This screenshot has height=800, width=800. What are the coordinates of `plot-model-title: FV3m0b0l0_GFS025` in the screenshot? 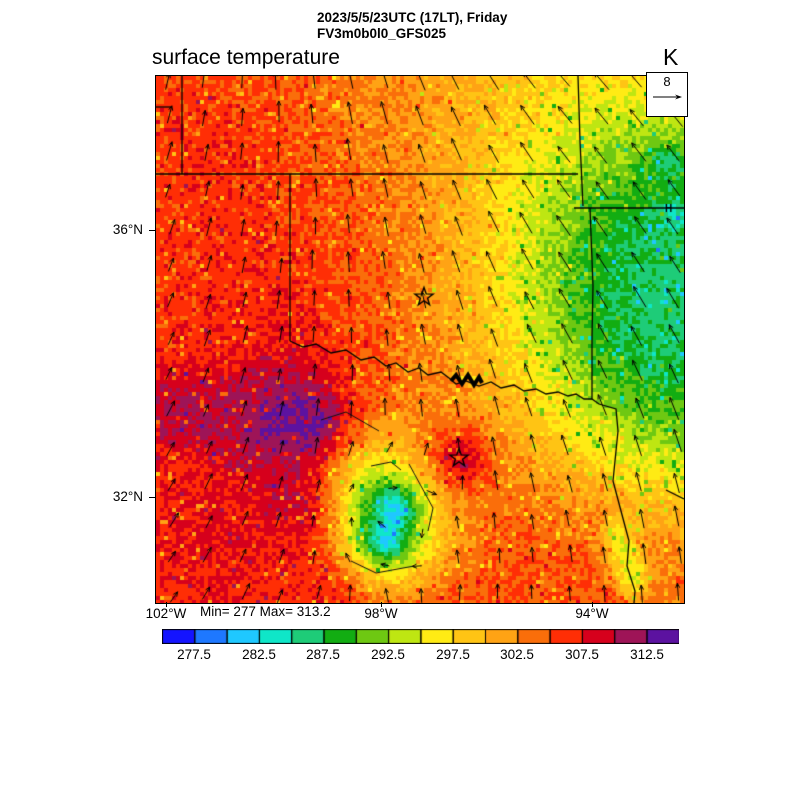 It's located at (382, 33).